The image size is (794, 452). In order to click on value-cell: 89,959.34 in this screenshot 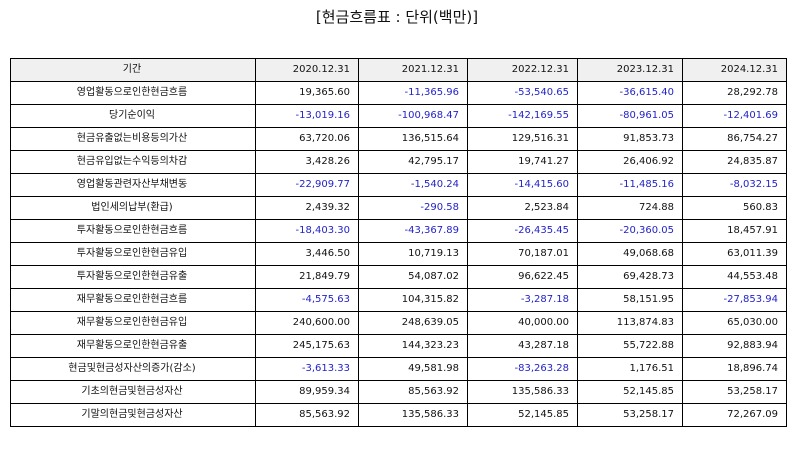, I will do `click(307, 392)`.